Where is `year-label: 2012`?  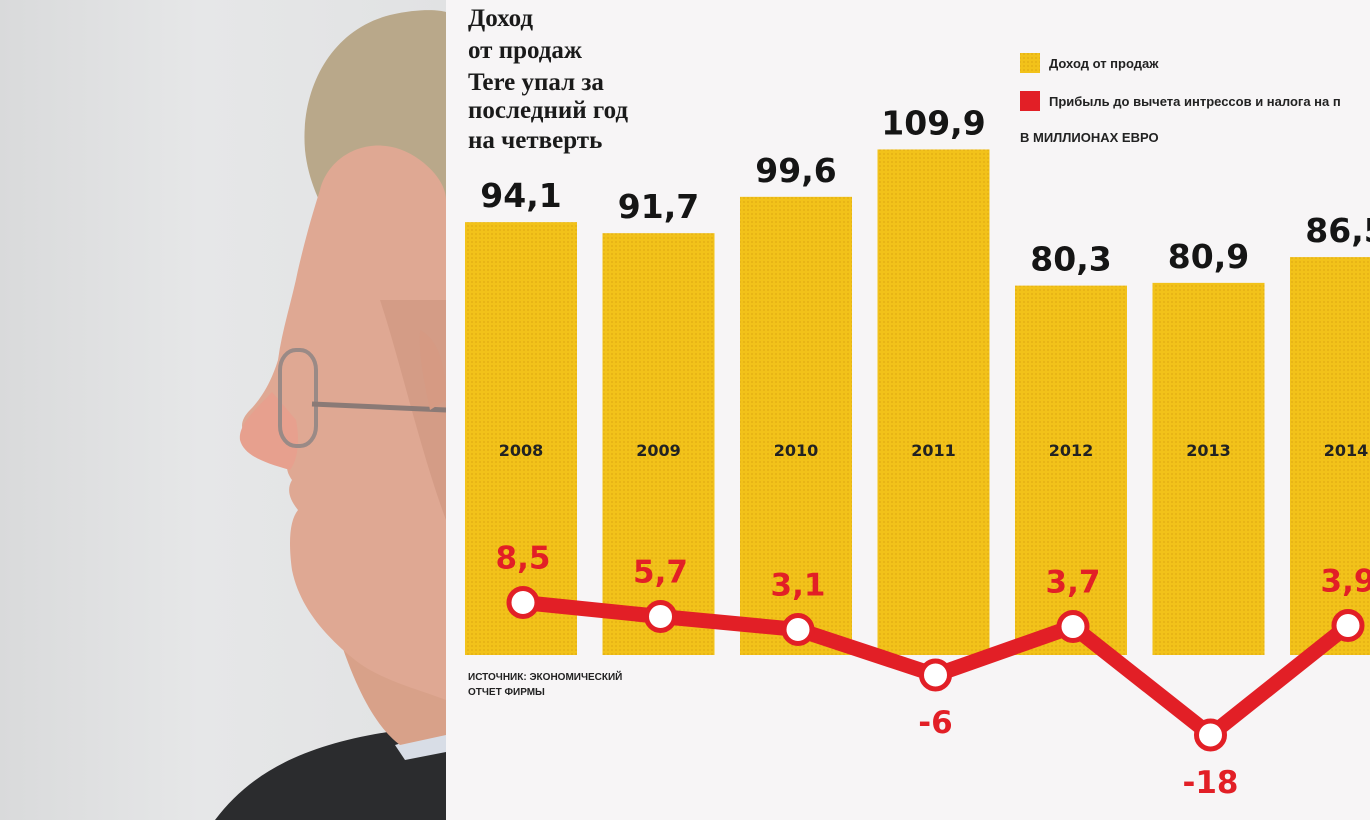 year-label: 2012 is located at coordinates (1071, 450).